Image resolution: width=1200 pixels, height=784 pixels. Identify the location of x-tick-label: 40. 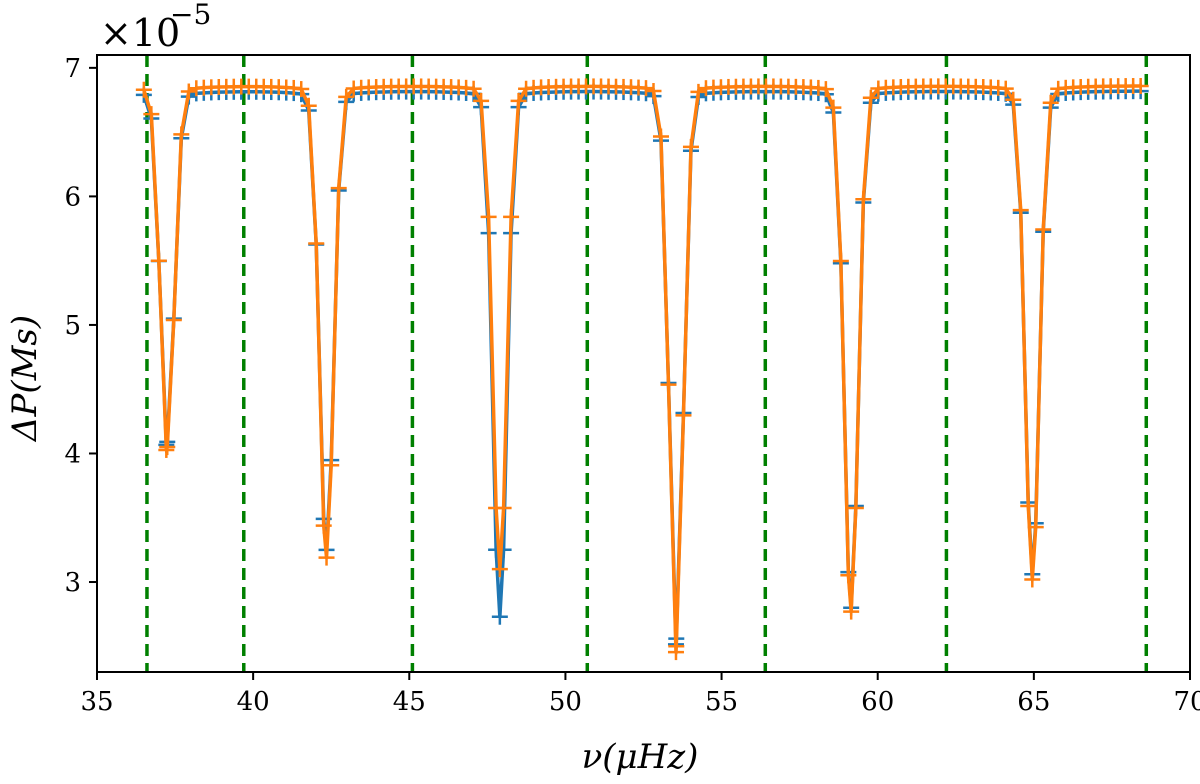
(253, 702).